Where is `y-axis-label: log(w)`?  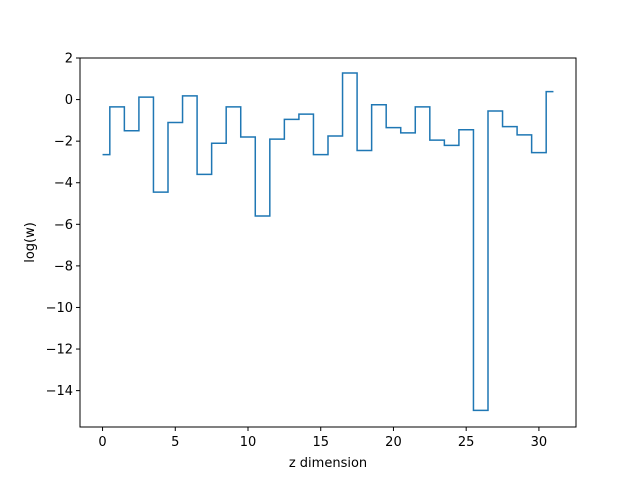
y-axis-label: log(w) is located at coordinates (30, 242).